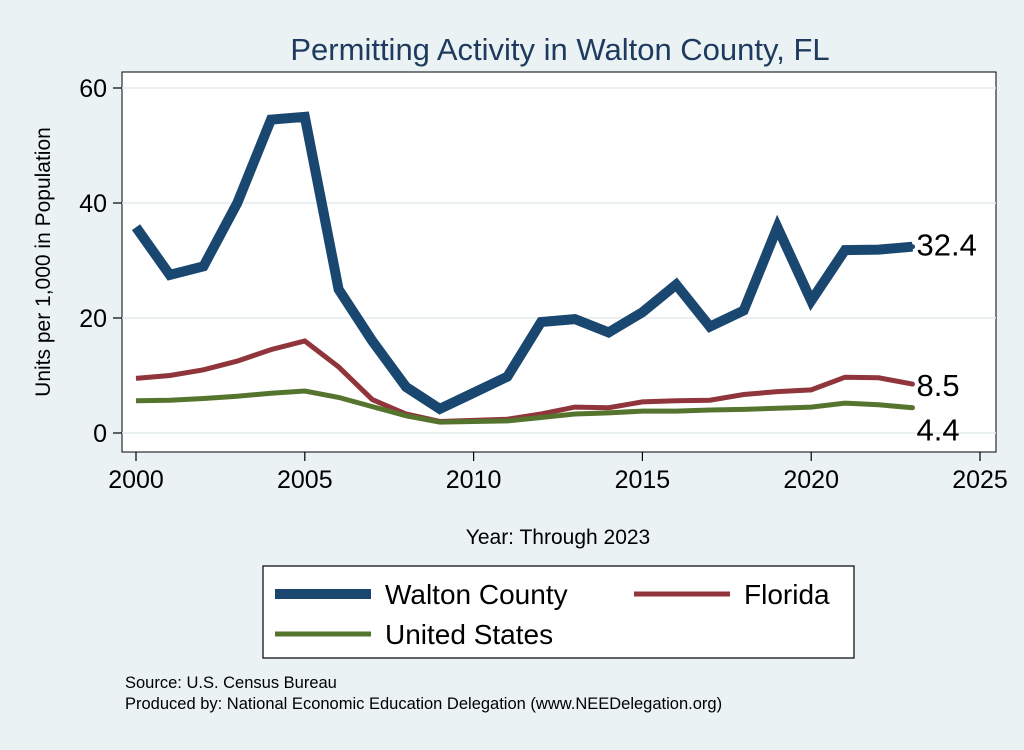 Image resolution: width=1024 pixels, height=750 pixels. I want to click on legend-label: Florida, so click(787, 594).